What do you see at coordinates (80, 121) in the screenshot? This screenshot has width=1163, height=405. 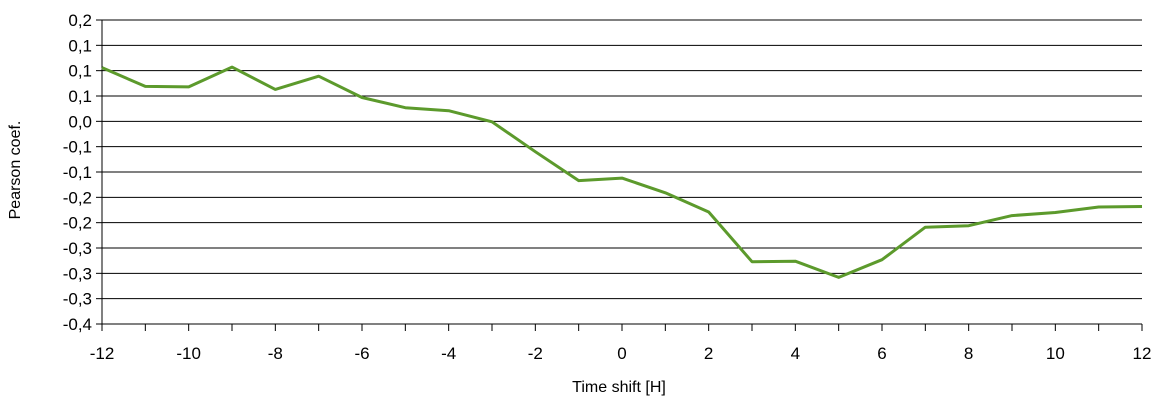 I see `y-tick-label: 0,0` at bounding box center [80, 121].